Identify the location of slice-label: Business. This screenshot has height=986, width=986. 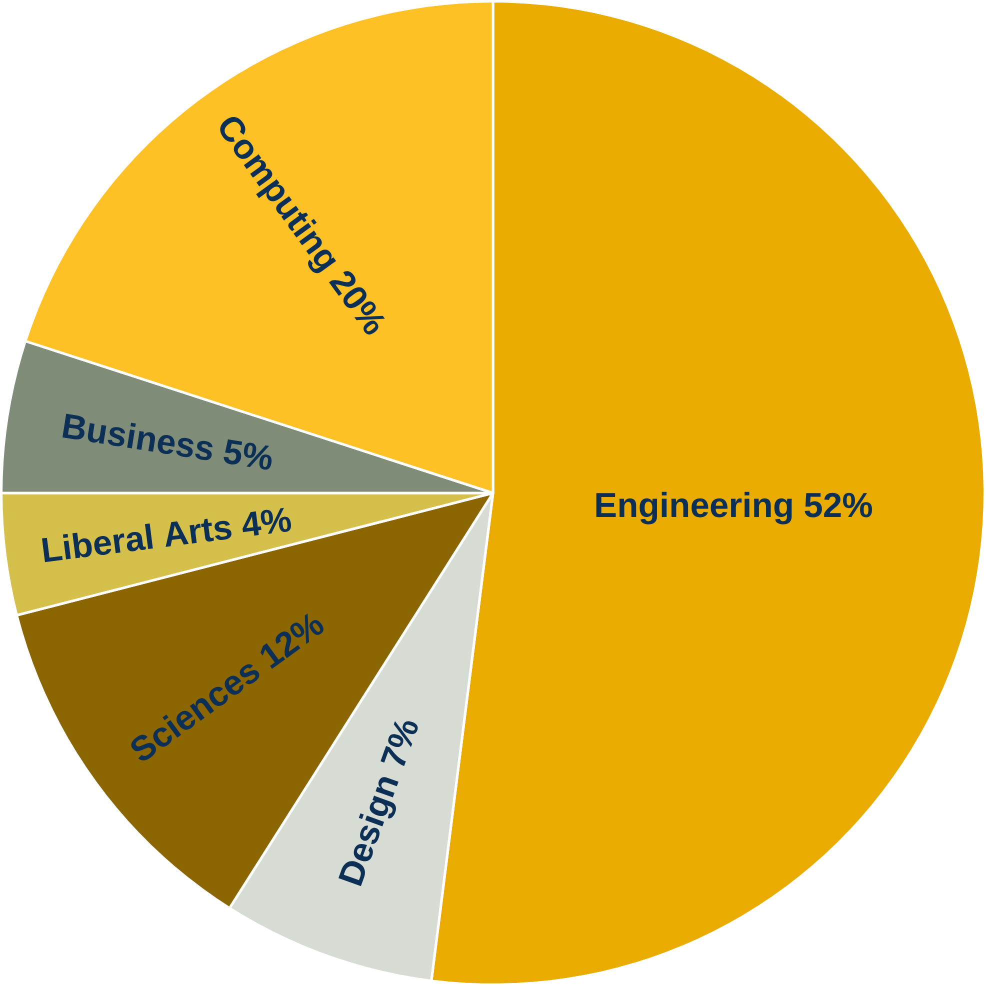
(137, 437).